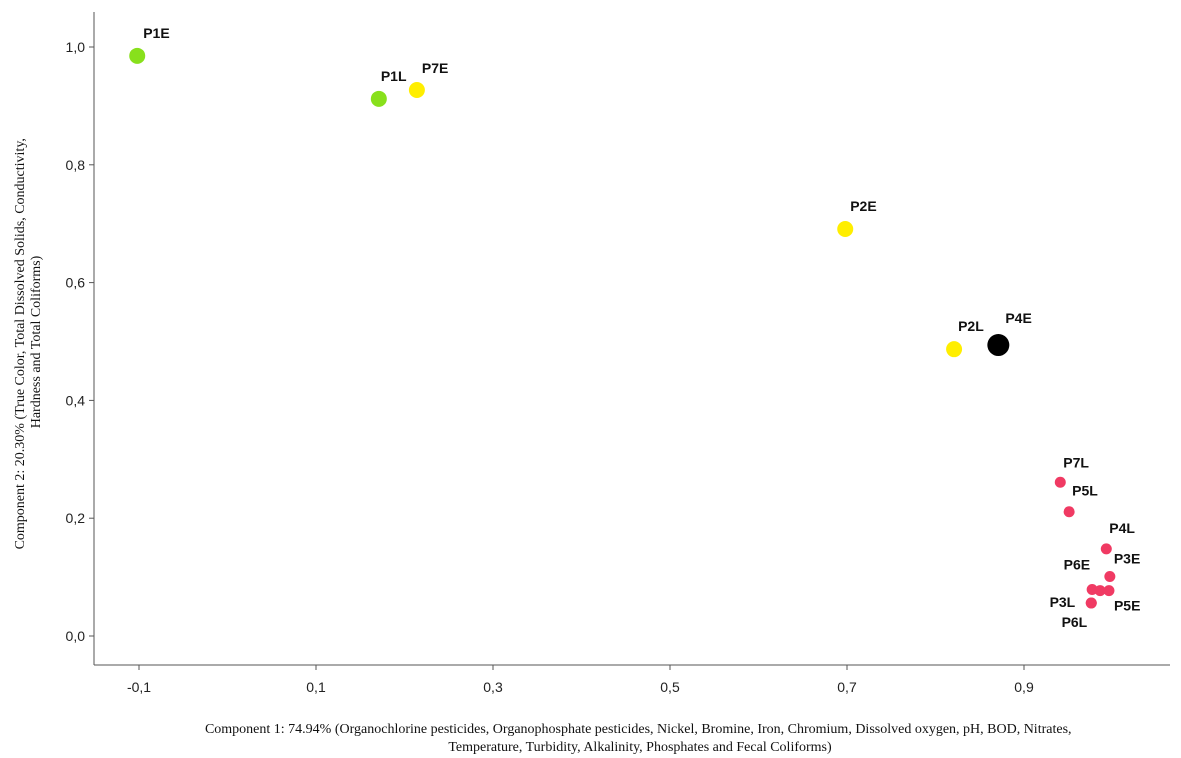 The height and width of the screenshot is (758, 1181). What do you see at coordinates (1106, 549) in the screenshot?
I see `data-point-p4l` at bounding box center [1106, 549].